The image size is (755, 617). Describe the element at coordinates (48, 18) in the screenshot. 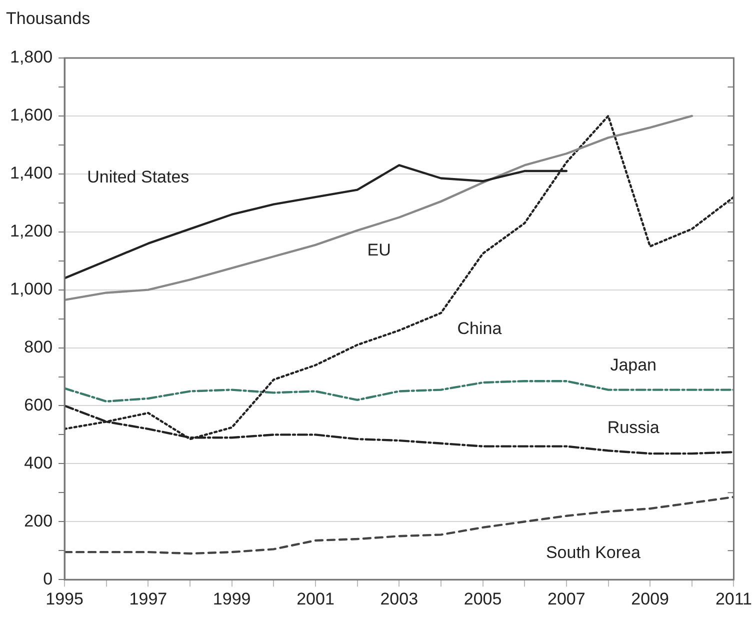

I see `y-axis-title: Thousands` at that location.